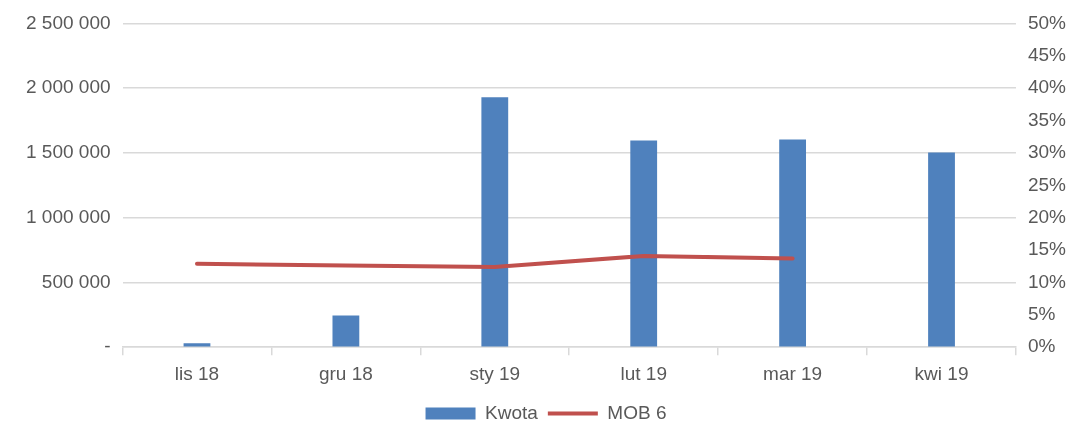 The image size is (1086, 437). Describe the element at coordinates (1047, 152) in the screenshot. I see `y2-tick-label: 30%` at that location.